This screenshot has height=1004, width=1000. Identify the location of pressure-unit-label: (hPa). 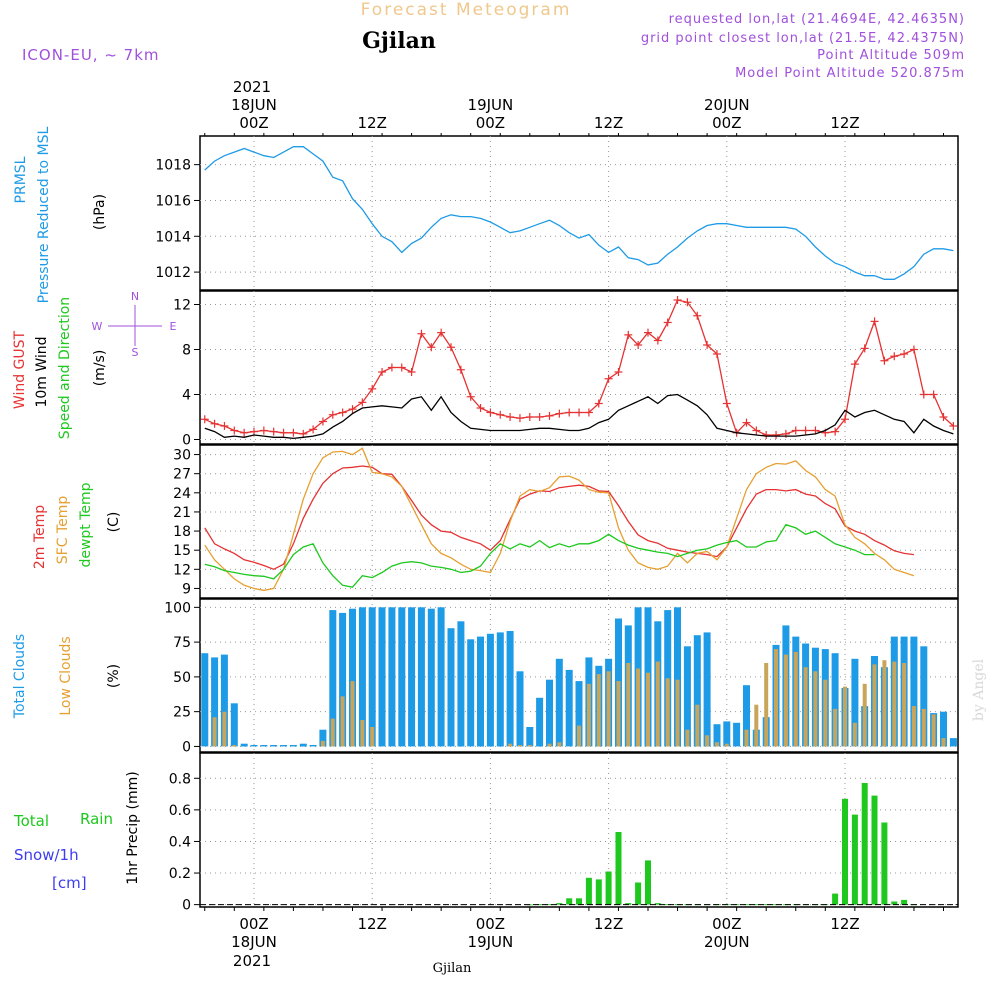
(100, 212).